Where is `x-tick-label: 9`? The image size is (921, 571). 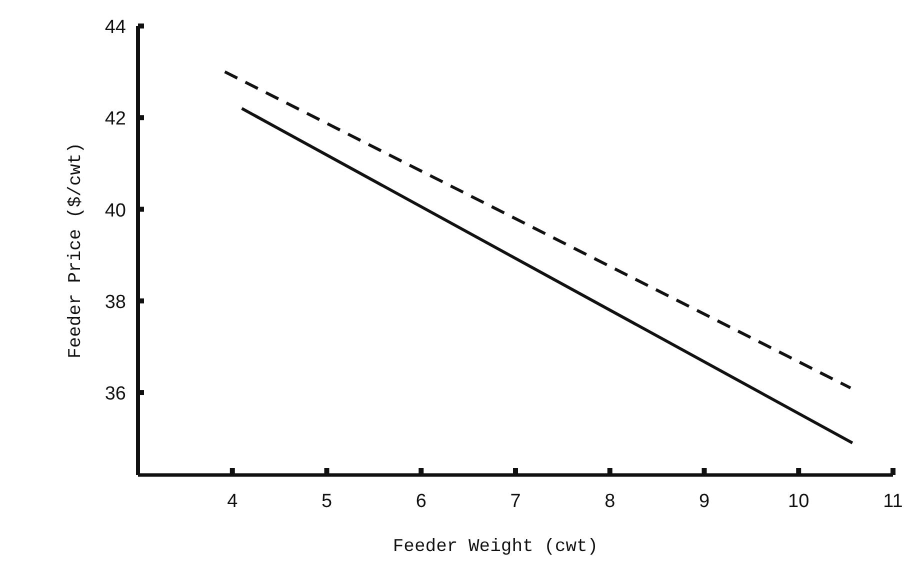 x-tick-label: 9 is located at coordinates (704, 501).